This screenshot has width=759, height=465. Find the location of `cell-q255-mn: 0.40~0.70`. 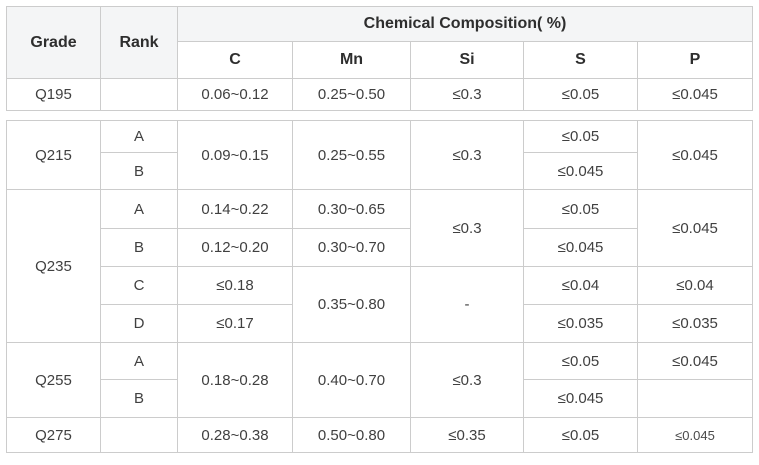

cell-q255-mn: 0.40~0.70 is located at coordinates (351, 380).